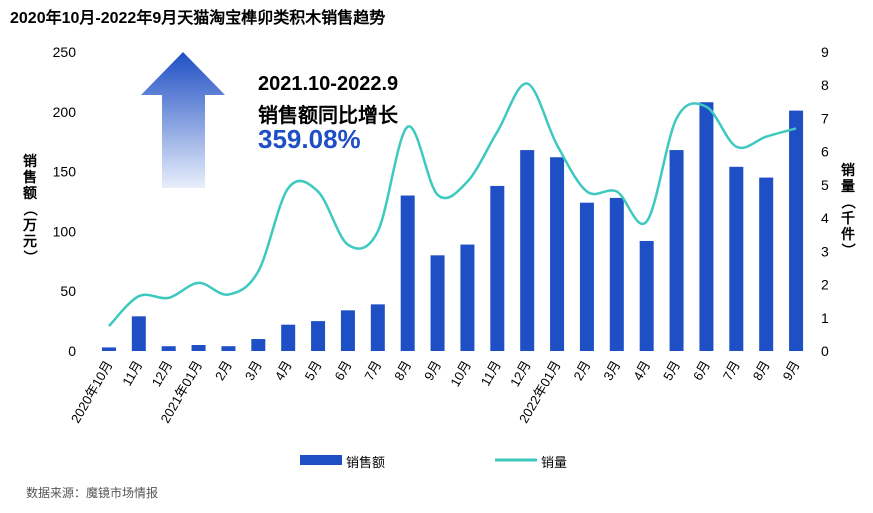 The image size is (873, 513). I want to click on data-source: 数据来源：魔镜市场情报, so click(92, 493).